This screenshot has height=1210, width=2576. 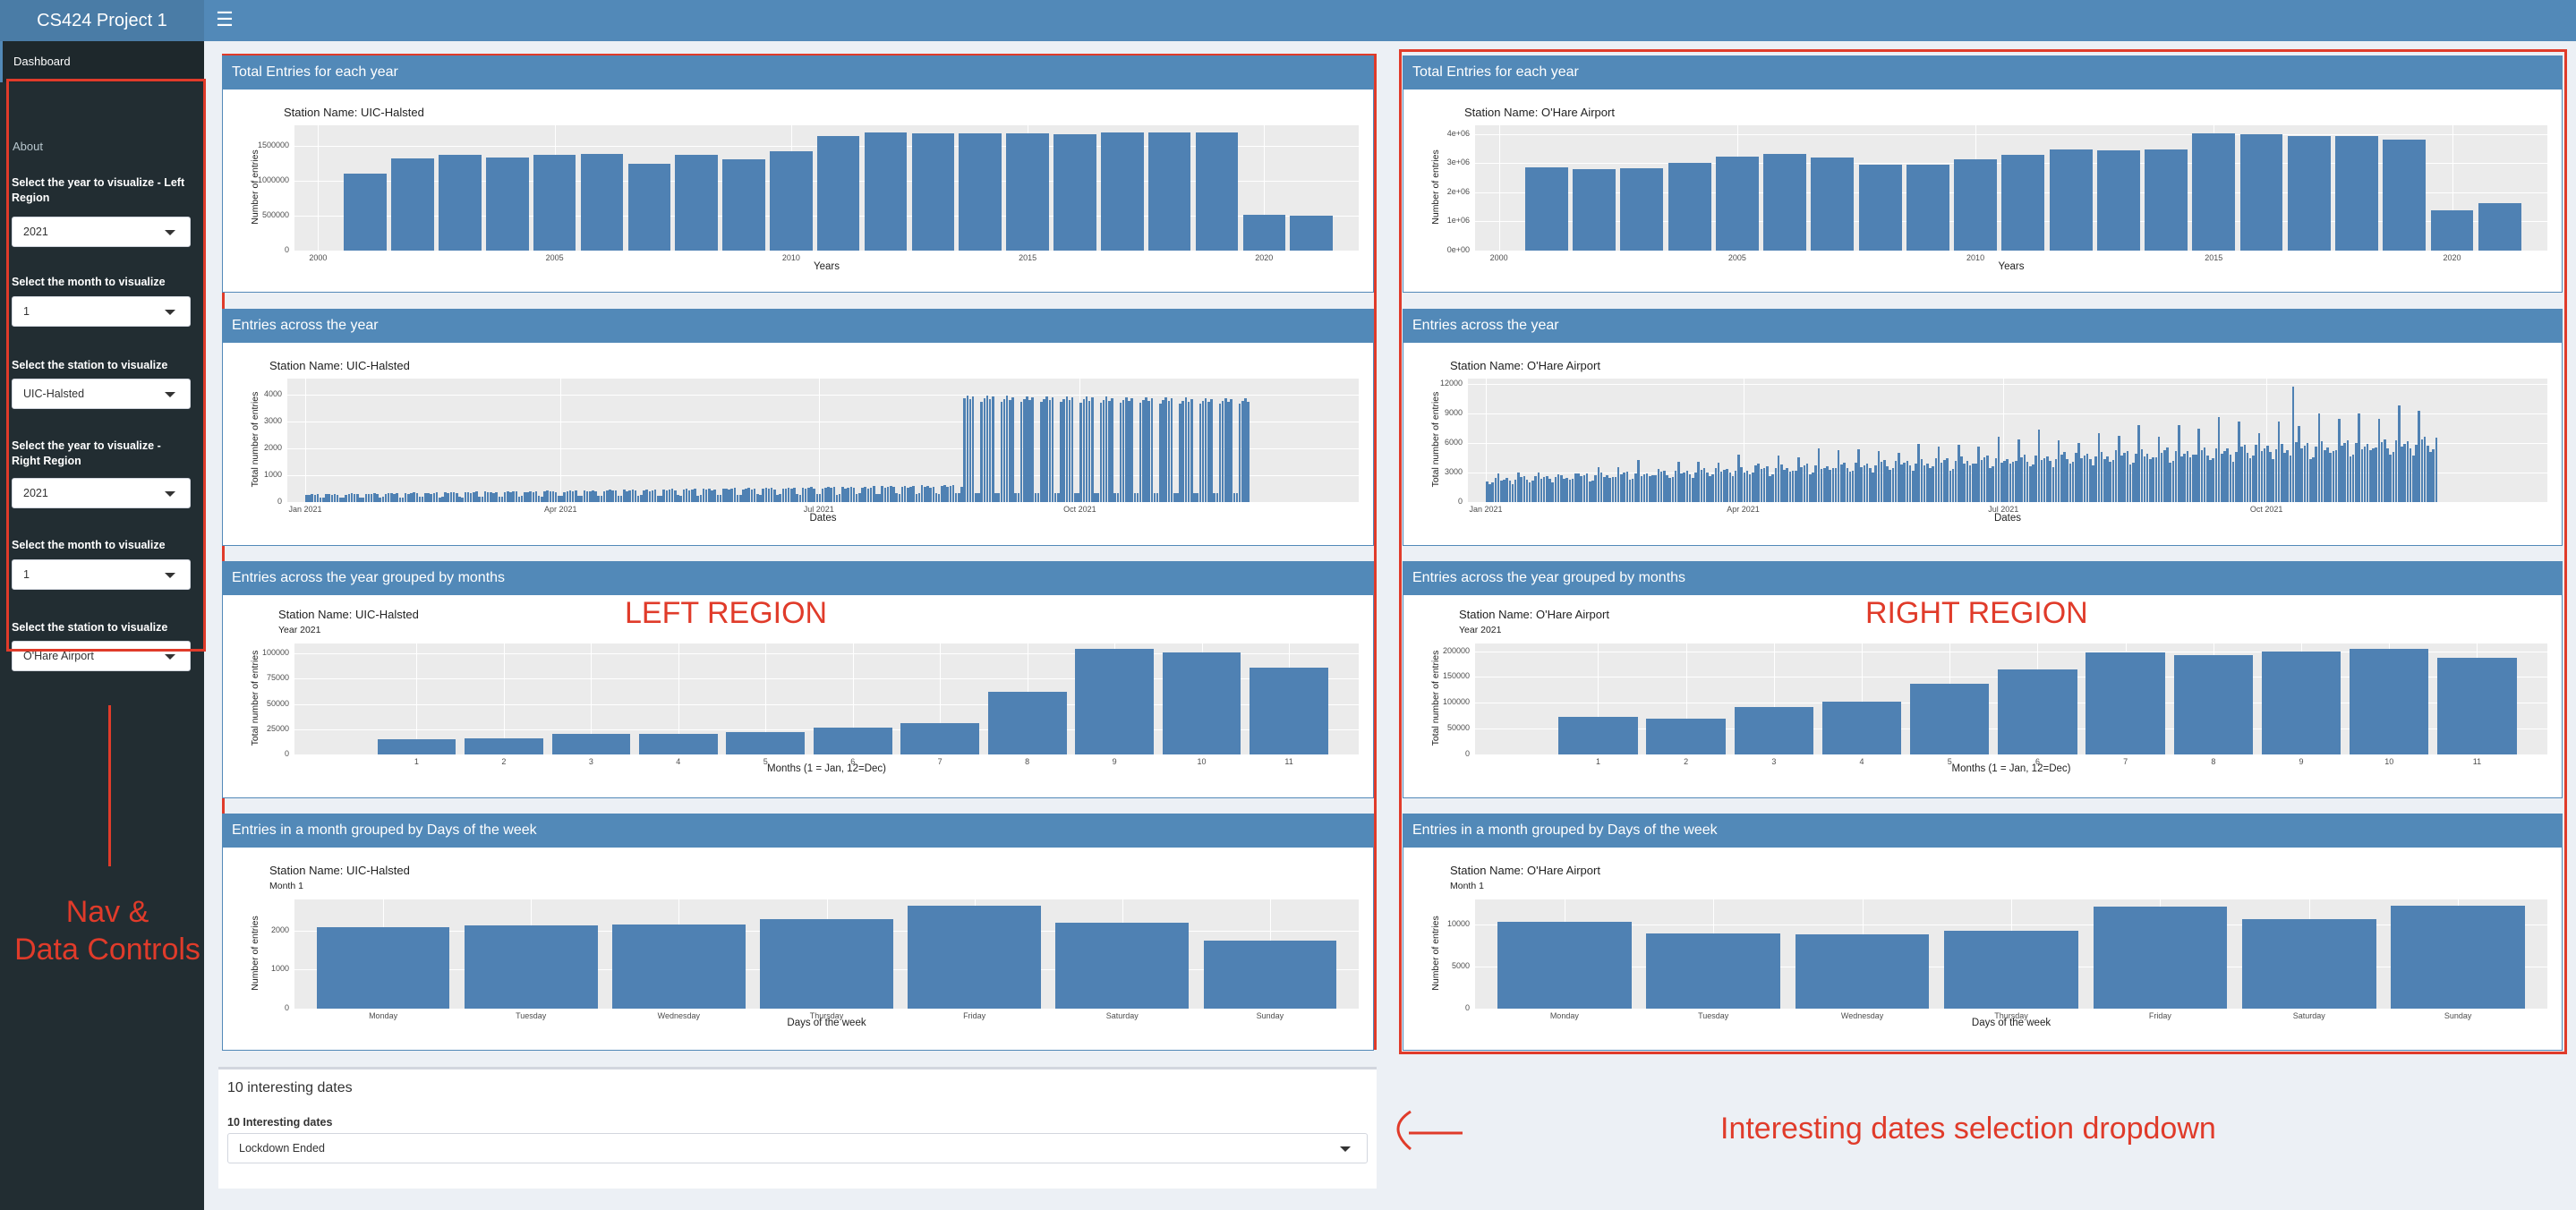 I want to click on y-tick-label: 2e+06, so click(x=1458, y=191).